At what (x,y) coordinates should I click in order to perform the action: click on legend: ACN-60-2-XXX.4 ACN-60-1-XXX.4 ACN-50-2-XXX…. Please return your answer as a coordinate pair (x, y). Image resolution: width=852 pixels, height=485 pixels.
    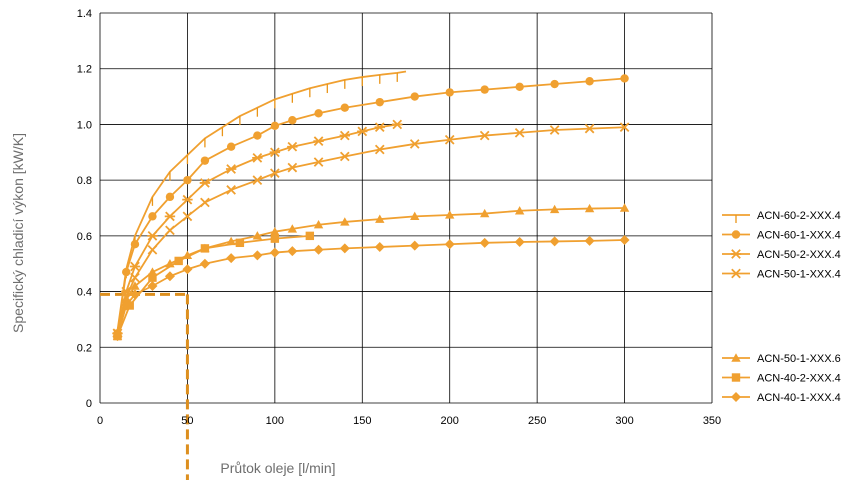
    Looking at the image, I should click on (781, 307).